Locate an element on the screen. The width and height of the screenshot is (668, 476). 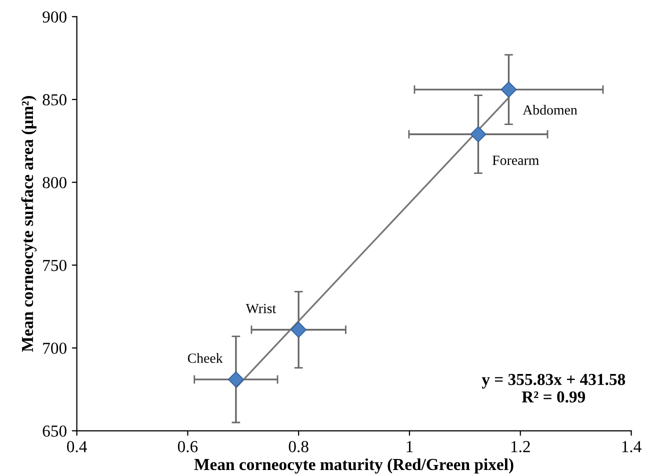
x-tick-label: 1.4 is located at coordinates (632, 446).